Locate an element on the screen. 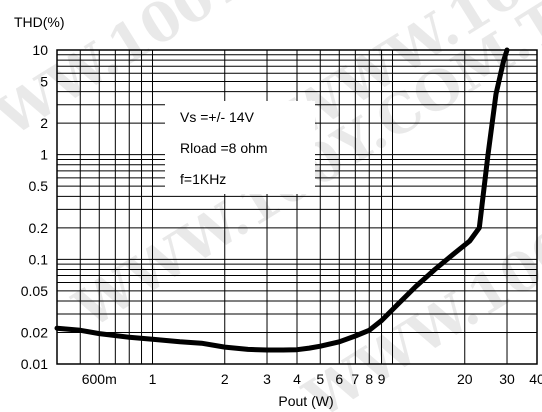 The image size is (542, 412). y-tick-label: 0.5 is located at coordinates (39, 186).